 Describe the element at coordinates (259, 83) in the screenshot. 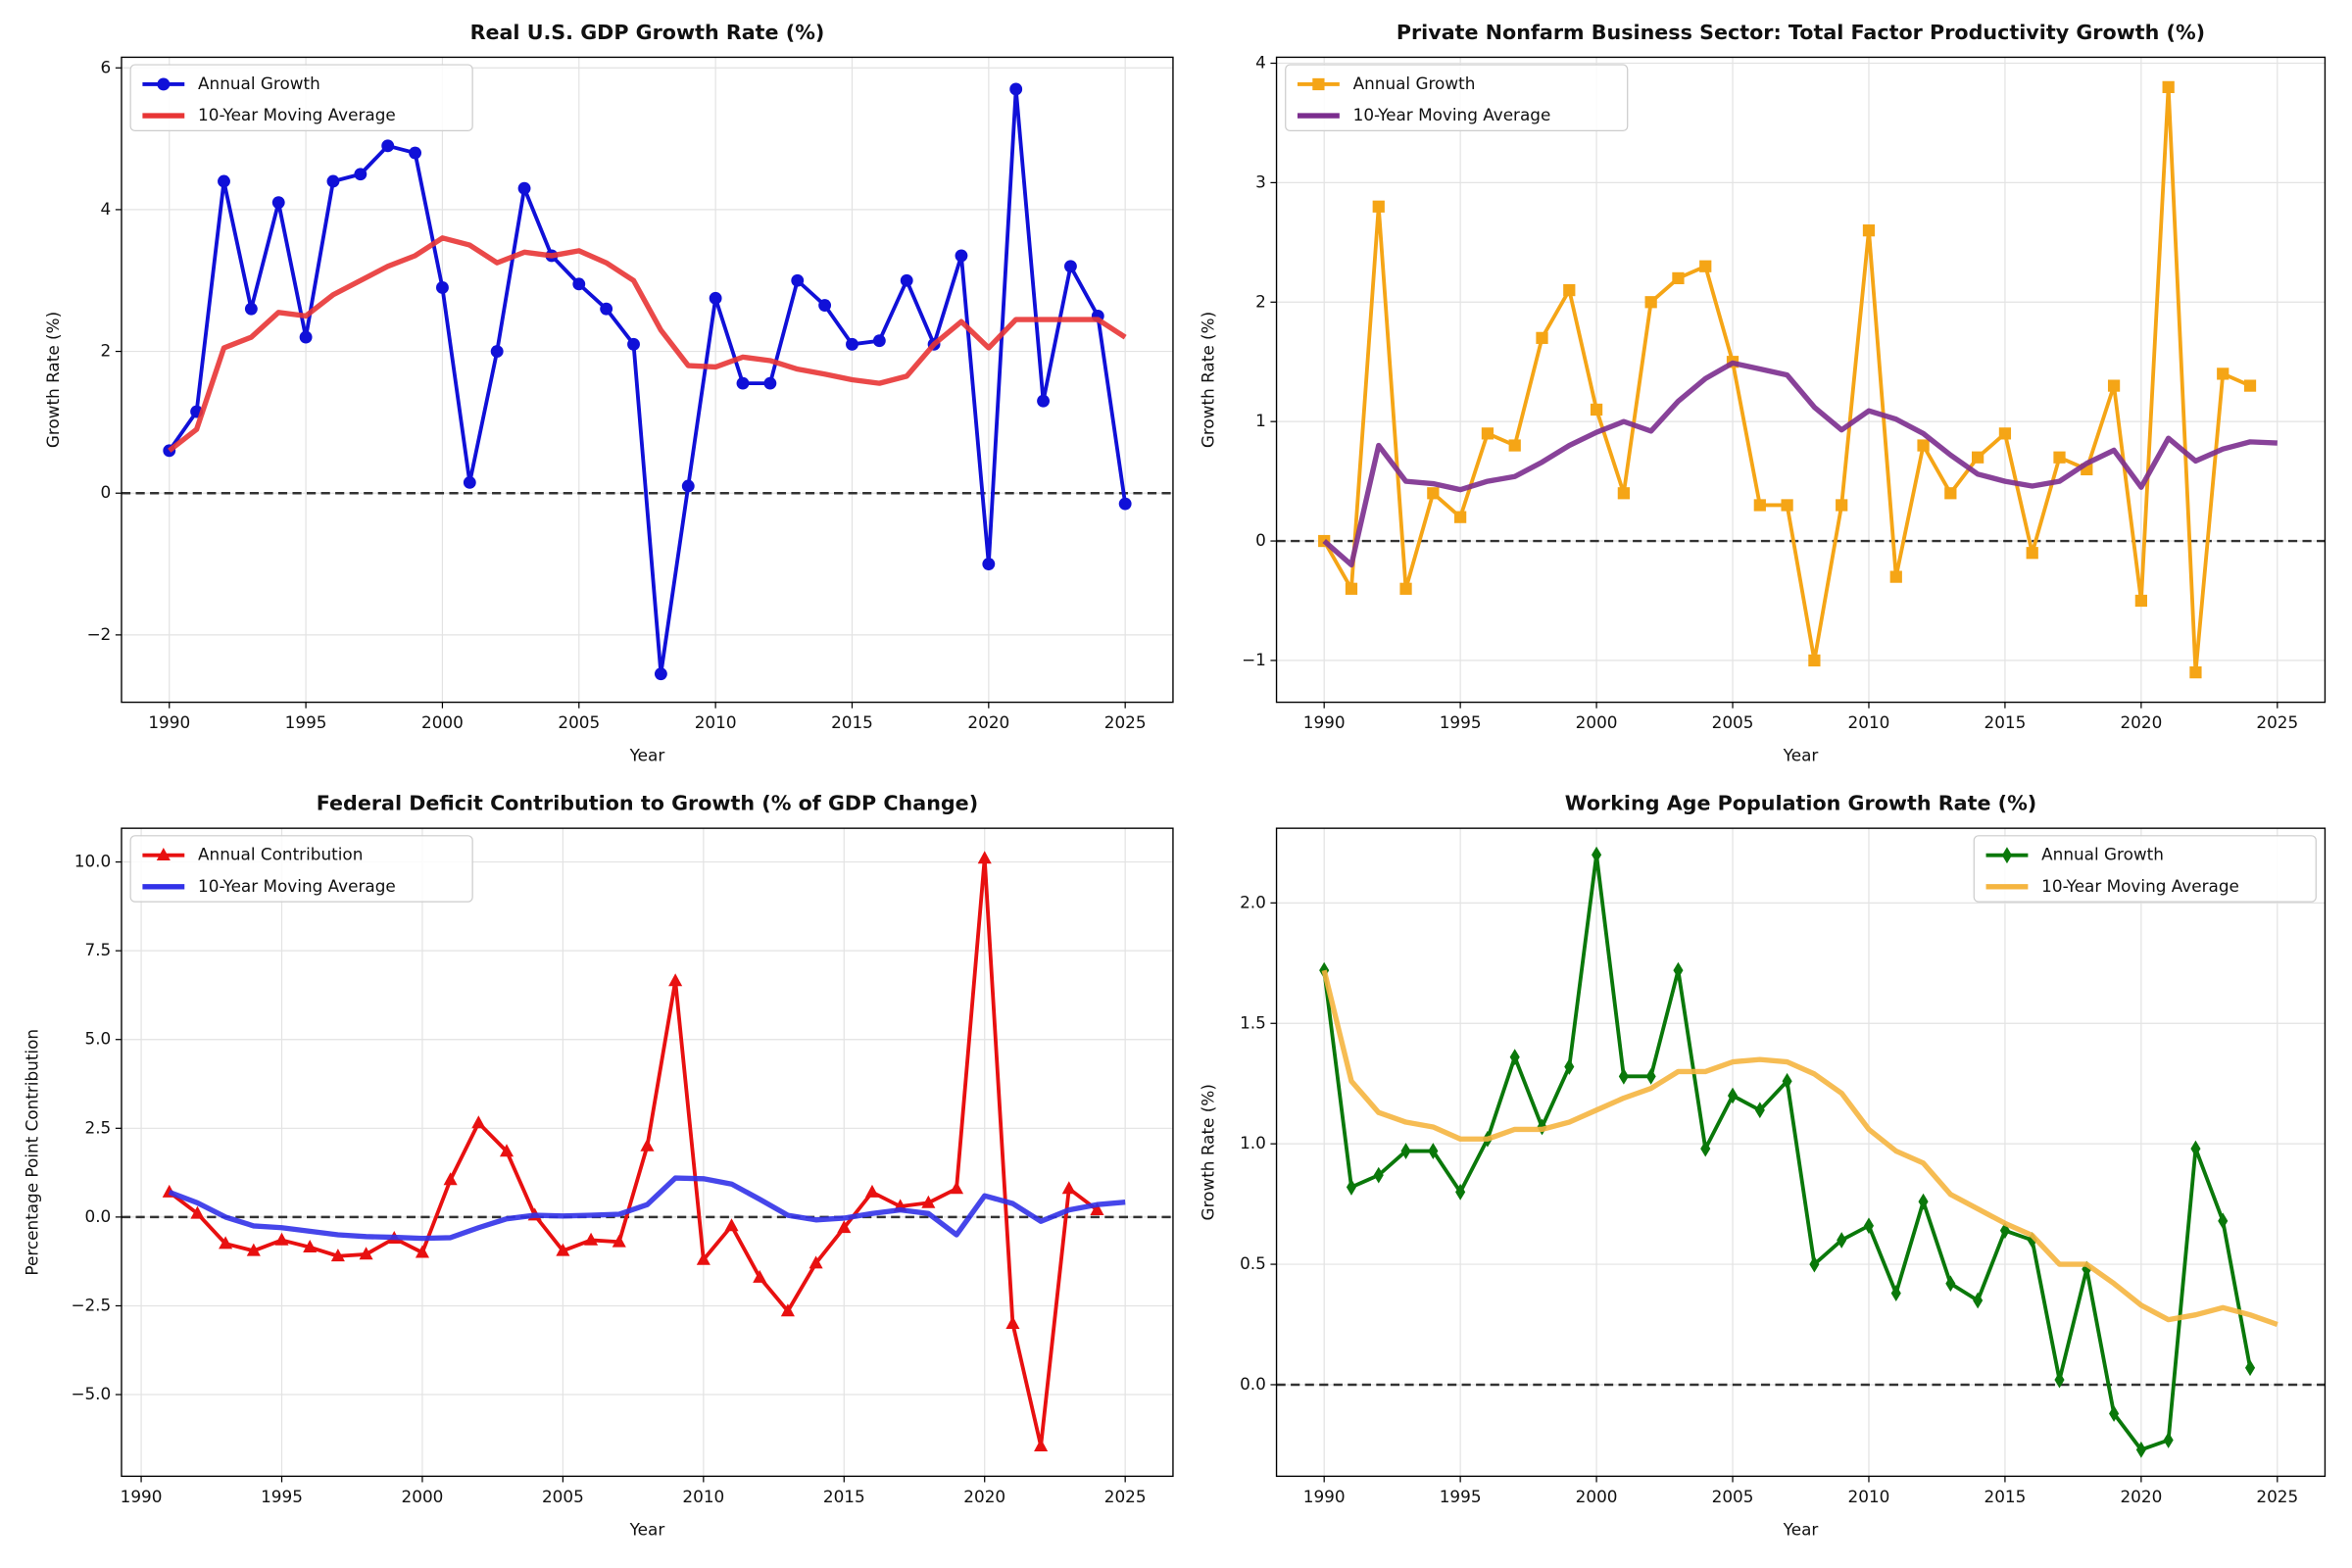

I see `legend-label: Annual Growth` at that location.